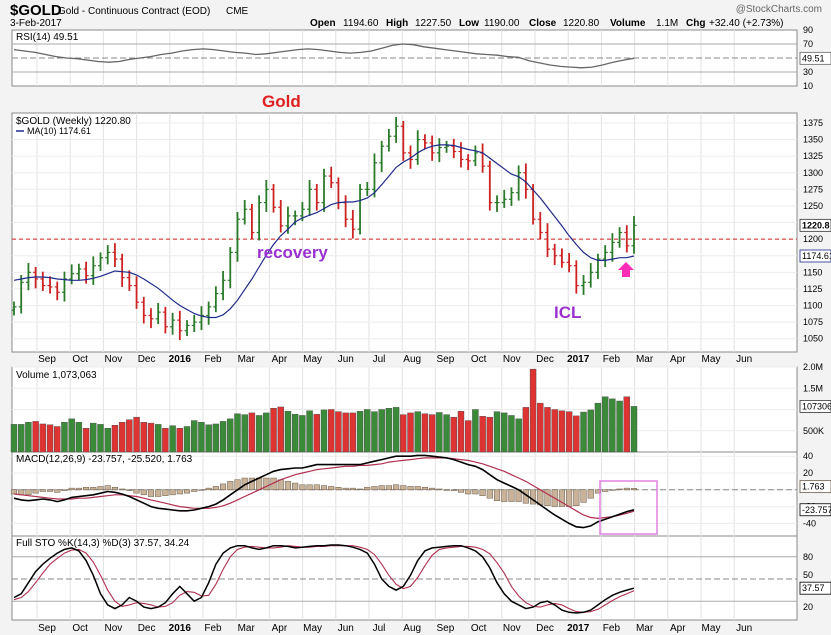  Describe the element at coordinates (567, 312) in the screenshot. I see `annotation-icl: ICL` at that location.